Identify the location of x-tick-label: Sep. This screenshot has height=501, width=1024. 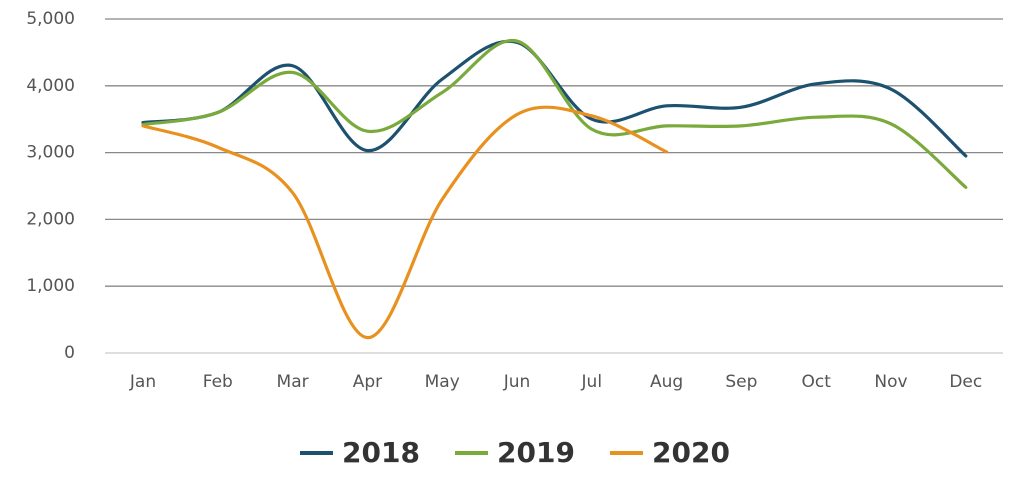
(741, 382).